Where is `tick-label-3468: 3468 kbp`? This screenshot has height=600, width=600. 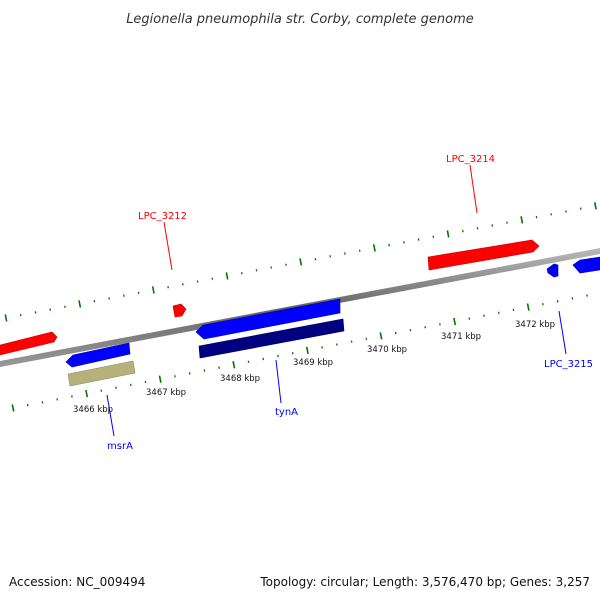
tick-label-3468: 3468 kbp is located at coordinates (240, 379).